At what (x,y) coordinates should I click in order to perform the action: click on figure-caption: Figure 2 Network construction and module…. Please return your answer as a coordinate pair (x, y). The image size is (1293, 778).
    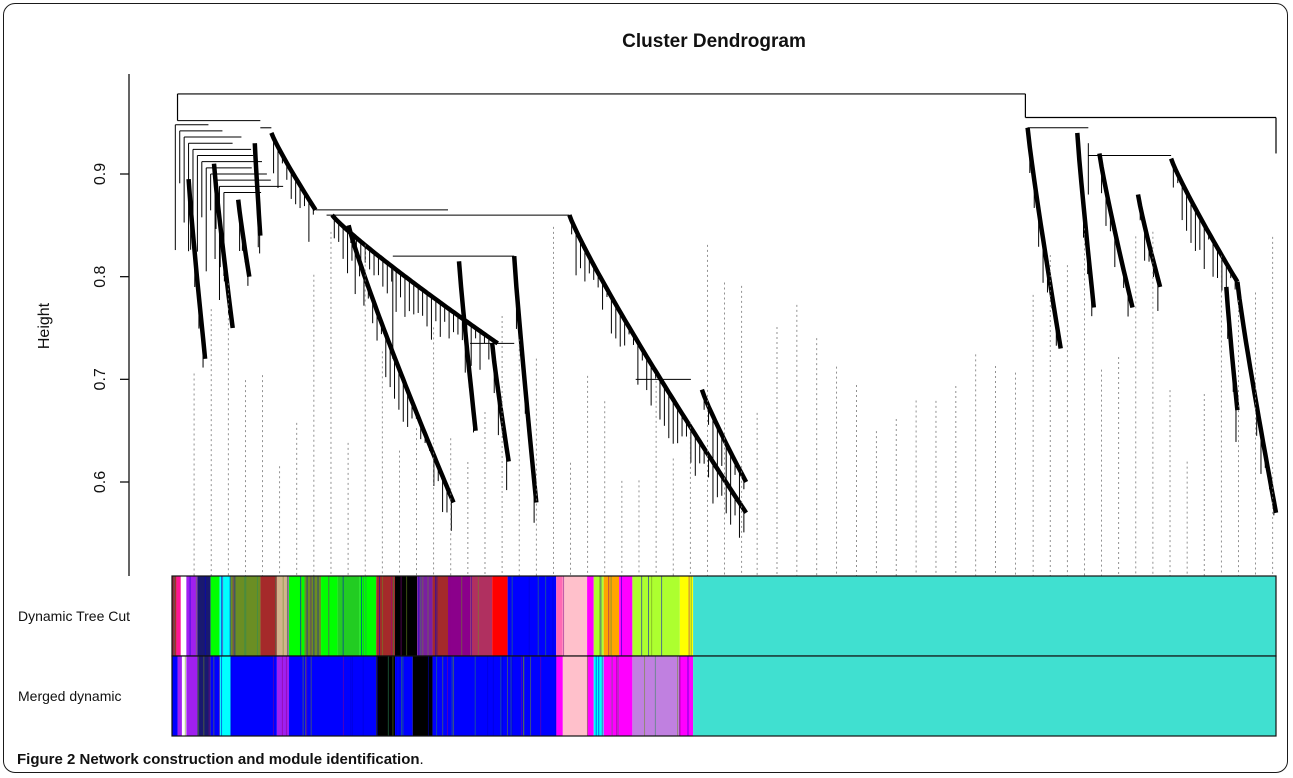
    Looking at the image, I should click on (220, 759).